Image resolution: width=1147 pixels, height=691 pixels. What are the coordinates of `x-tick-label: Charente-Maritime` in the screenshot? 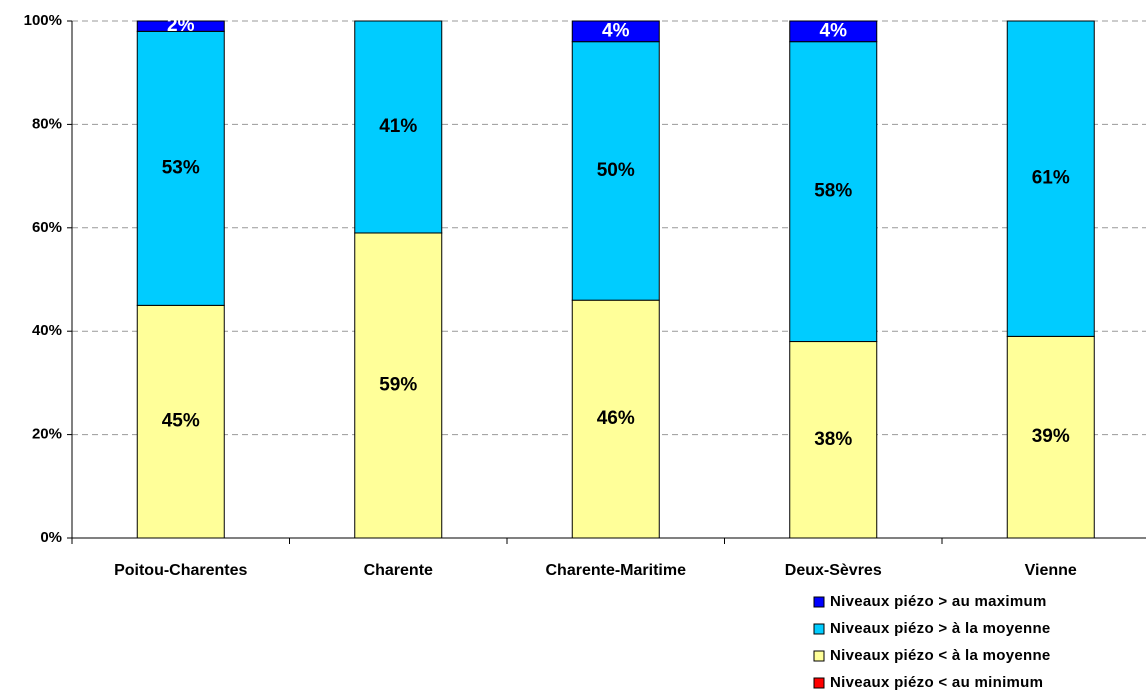 It's located at (616, 570).